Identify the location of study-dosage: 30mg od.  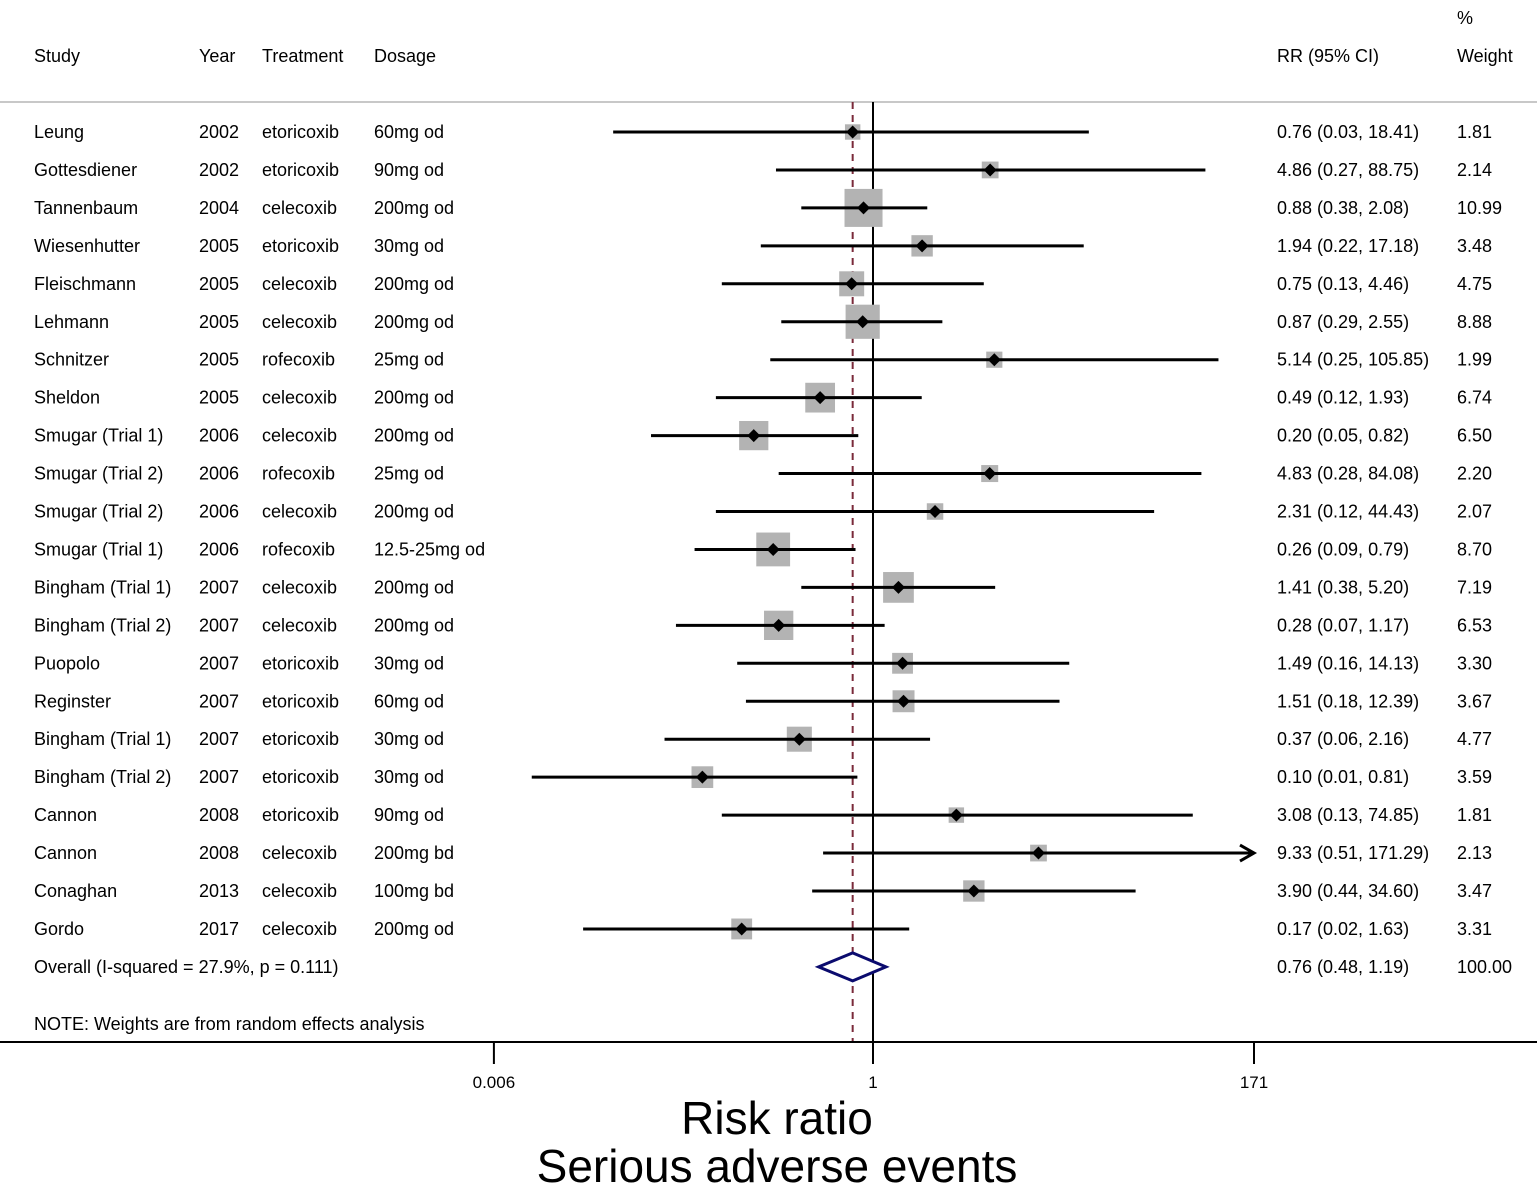
(409, 777).